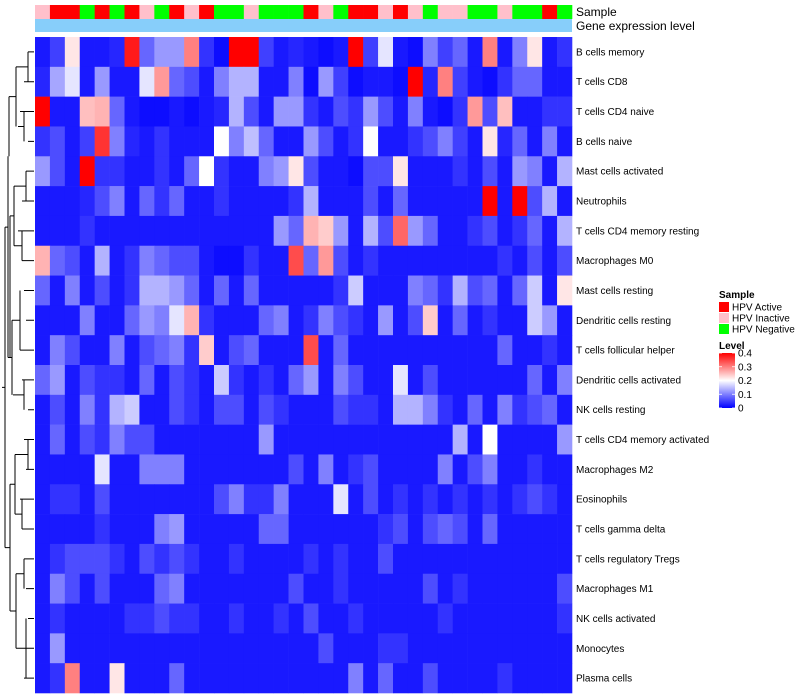 The height and width of the screenshot is (700, 800). Describe the element at coordinates (724, 318) in the screenshot. I see `legend-swatch` at that location.